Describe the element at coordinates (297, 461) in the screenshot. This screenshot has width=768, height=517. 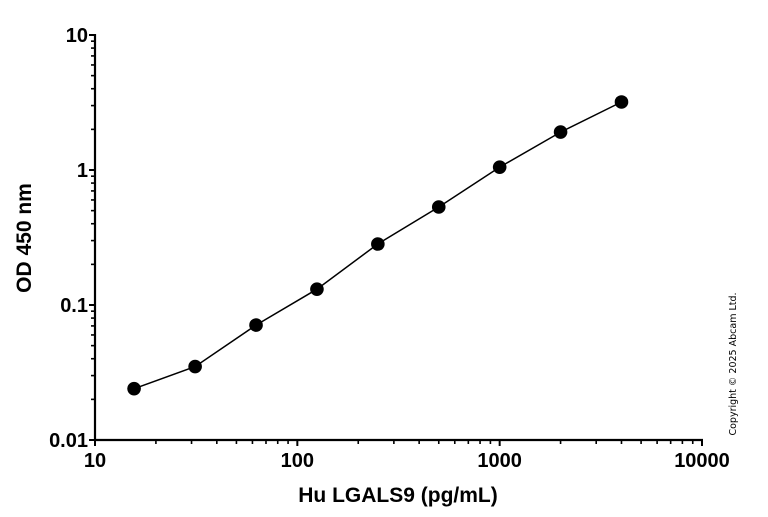
I see `x-tick-label: 100` at that location.